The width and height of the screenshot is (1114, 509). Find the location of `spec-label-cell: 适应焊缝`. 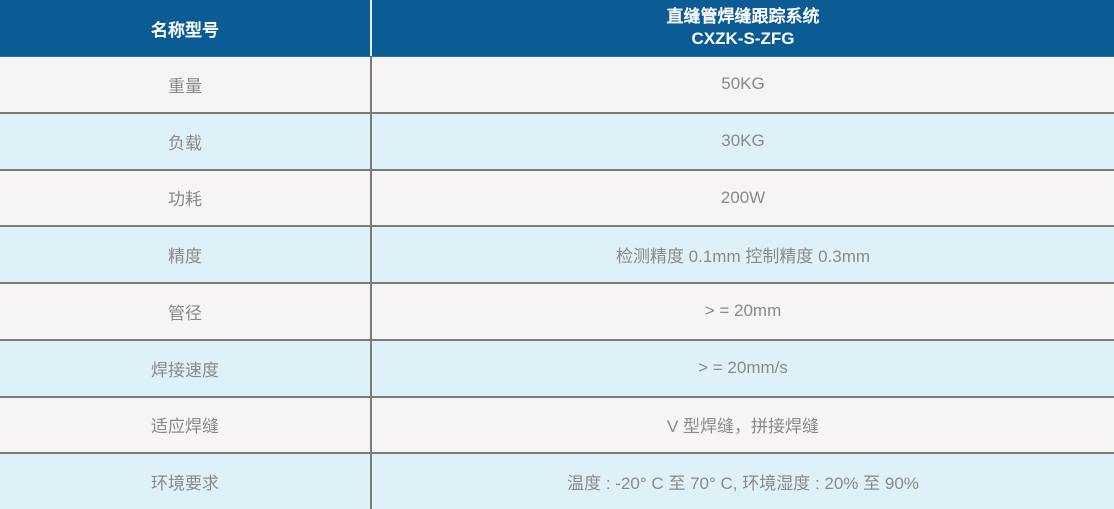

spec-label-cell: 适应焊缝 is located at coordinates (186, 425).